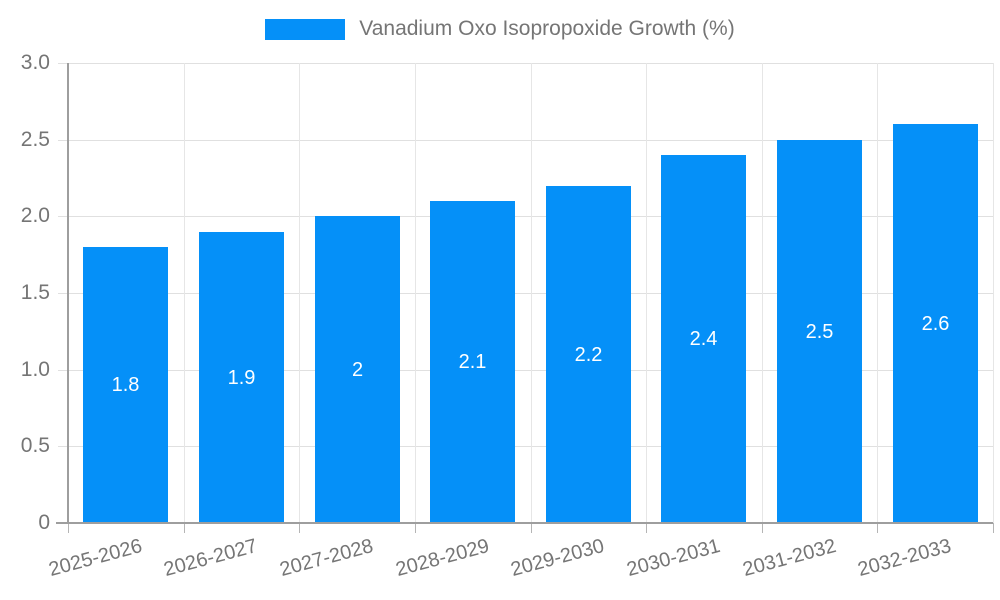 Image resolution: width=1000 pixels, height=600 pixels. Describe the element at coordinates (673, 557) in the screenshot. I see `x-tick-label: 2030-2031` at that location.